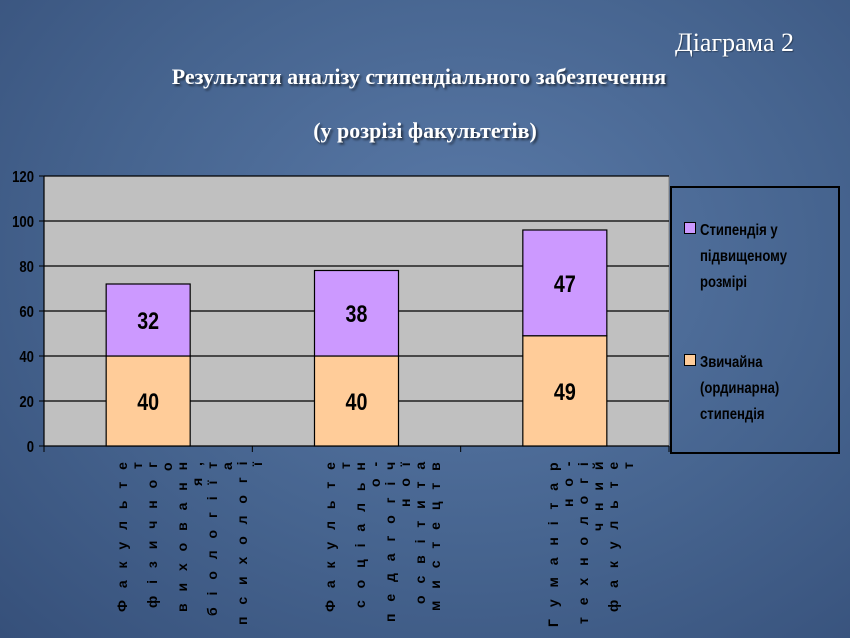 The width and height of the screenshot is (850, 638). What do you see at coordinates (734, 42) in the screenshot?
I see `diagram-label: Діаграма 2` at bounding box center [734, 42].